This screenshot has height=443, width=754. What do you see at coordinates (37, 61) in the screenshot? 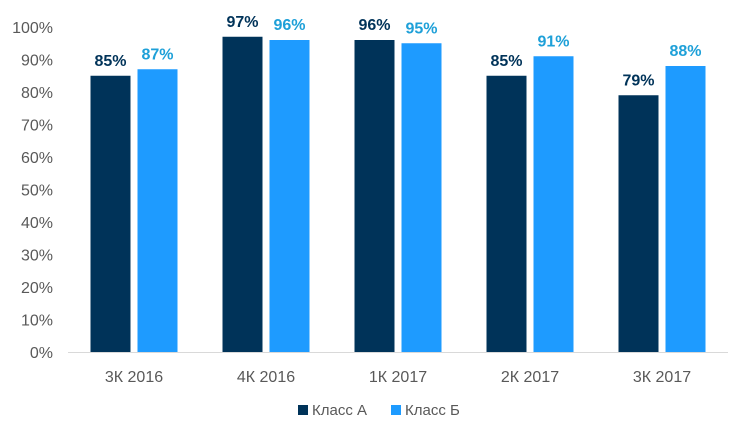
I see `y-tick-label: 90%` at bounding box center [37, 61].